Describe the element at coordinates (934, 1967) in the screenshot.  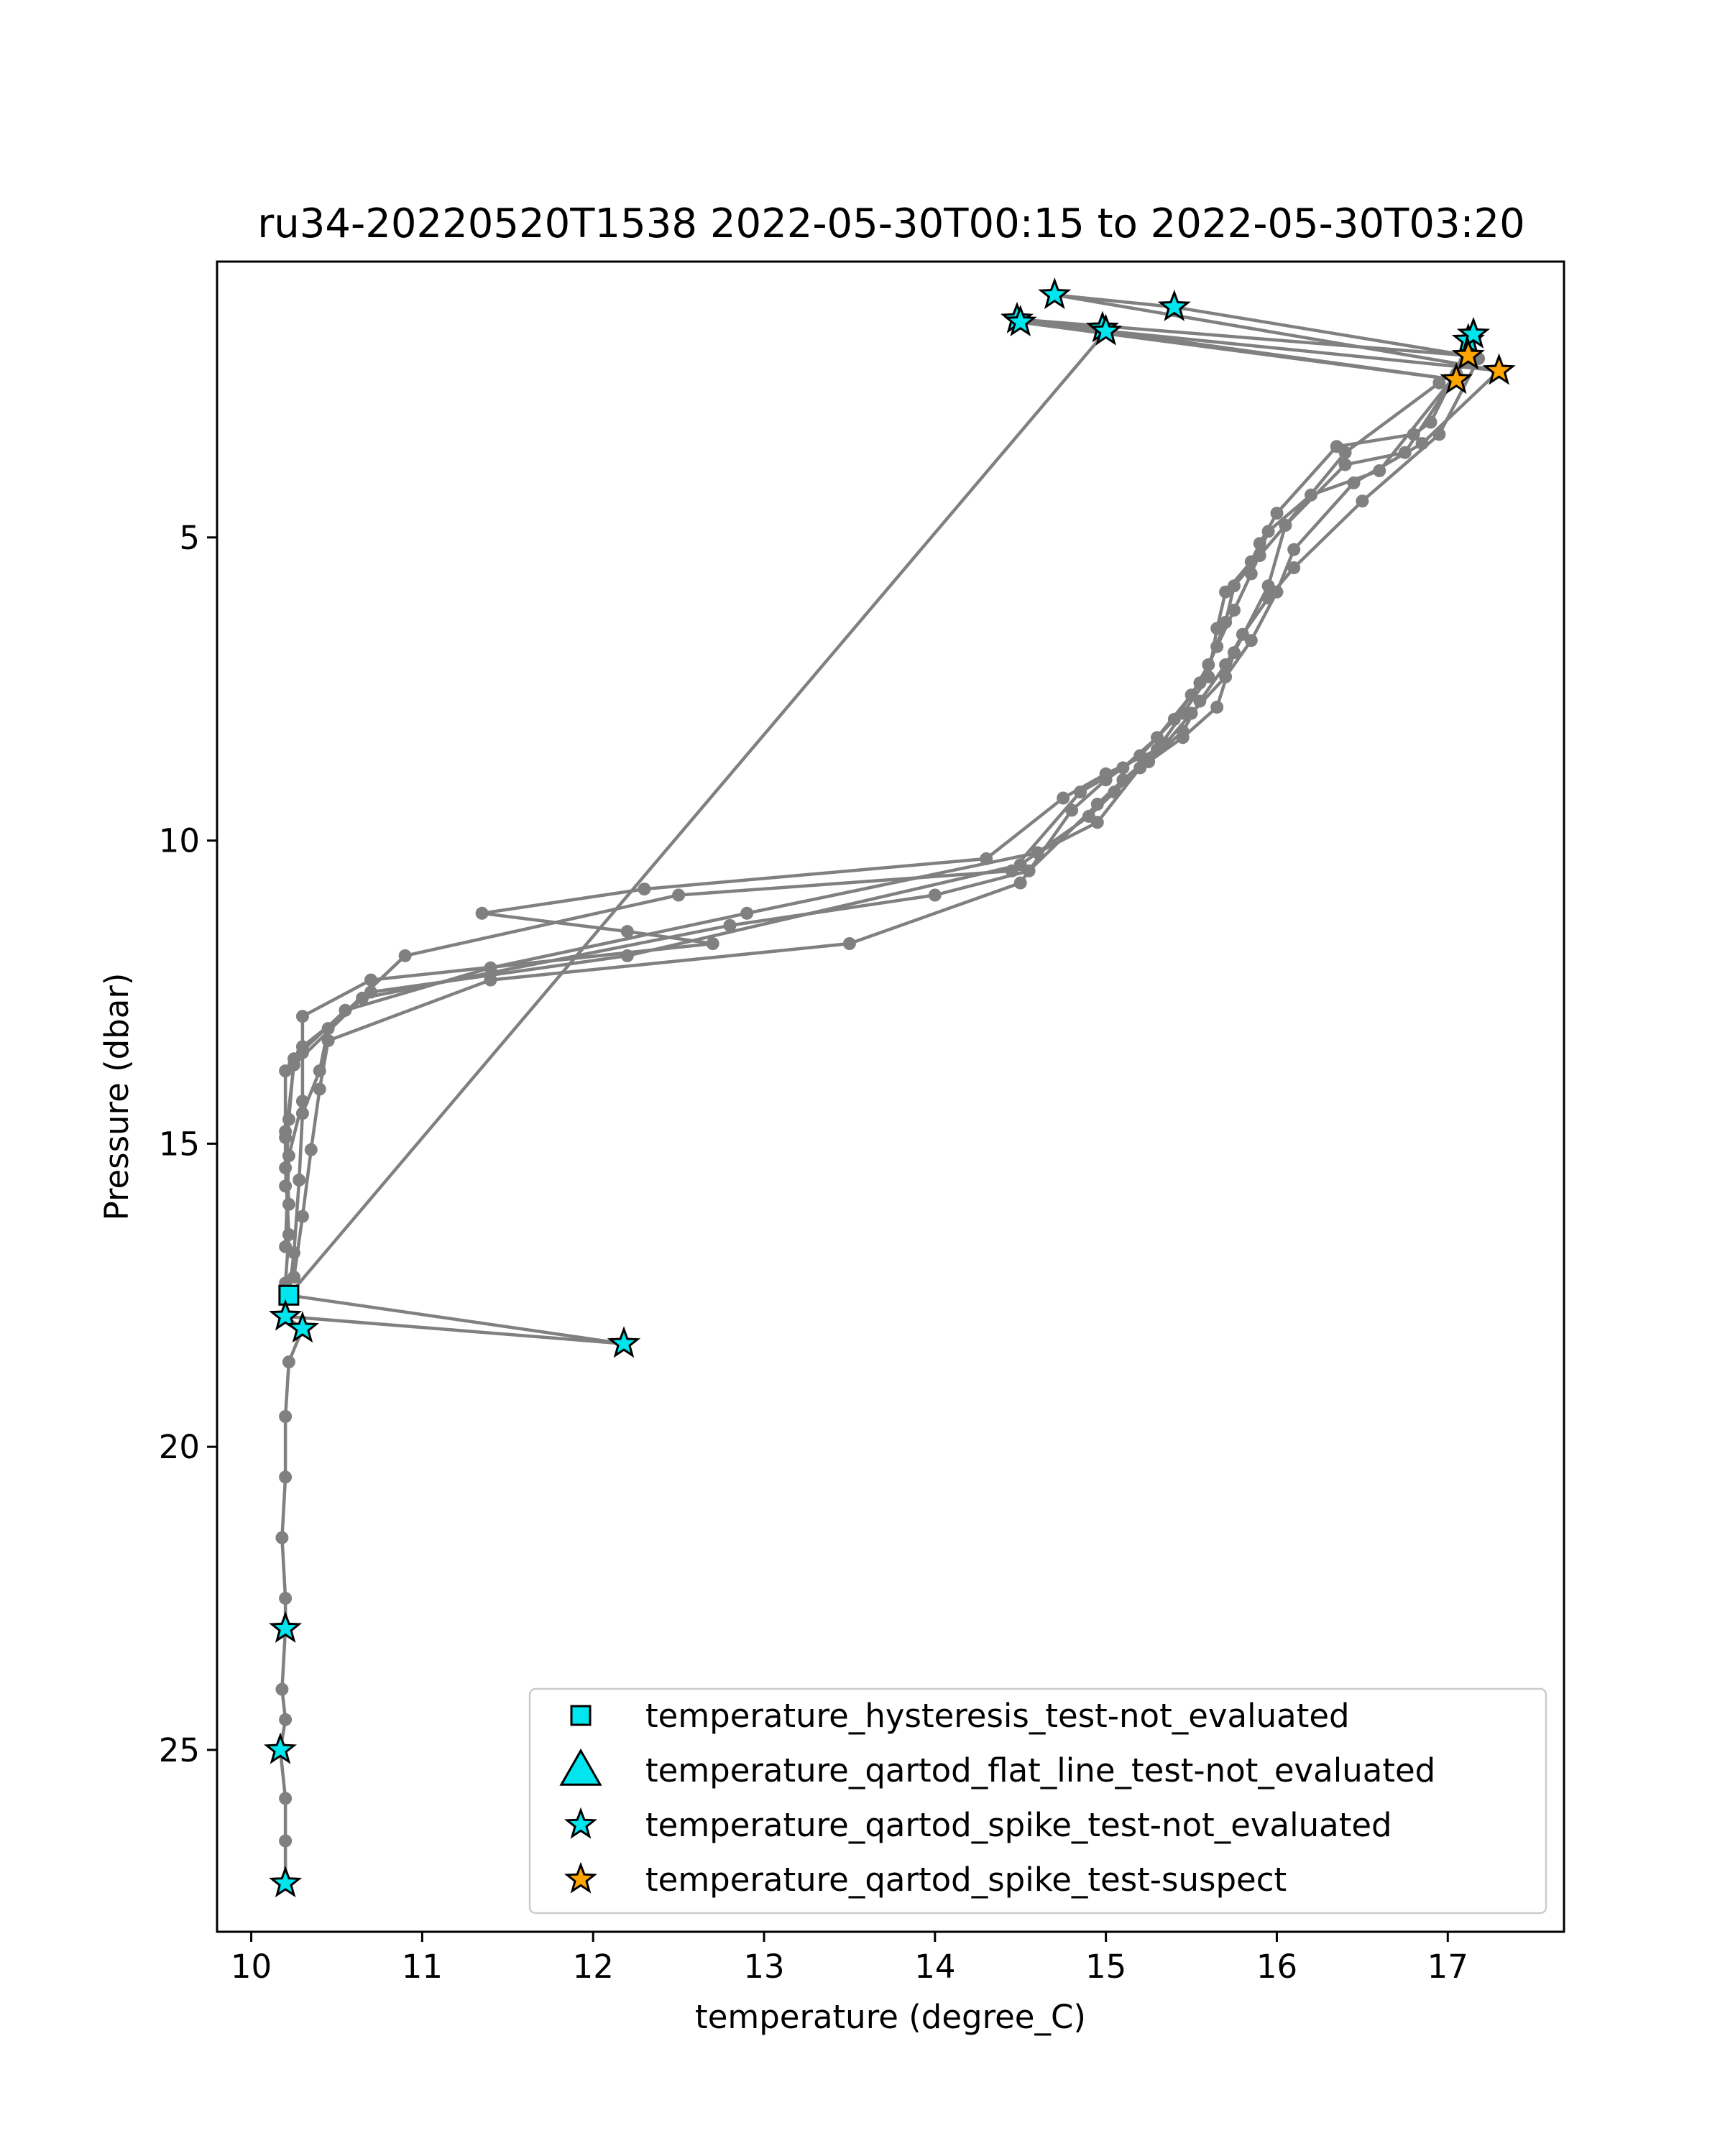
I see `x-tick-label: 14` at that location.